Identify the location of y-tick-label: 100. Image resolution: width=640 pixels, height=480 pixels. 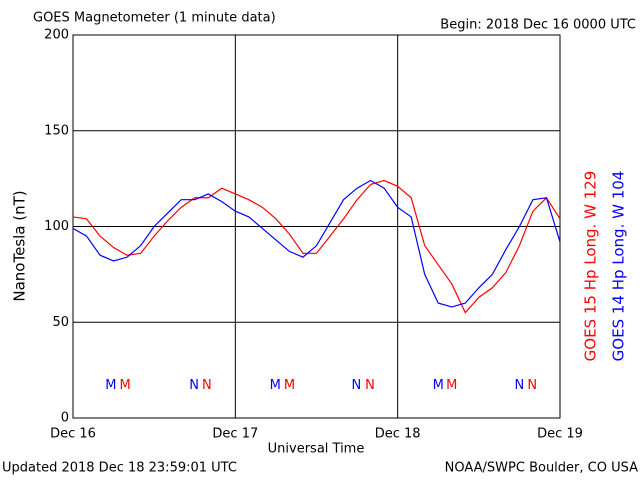
(56, 226).